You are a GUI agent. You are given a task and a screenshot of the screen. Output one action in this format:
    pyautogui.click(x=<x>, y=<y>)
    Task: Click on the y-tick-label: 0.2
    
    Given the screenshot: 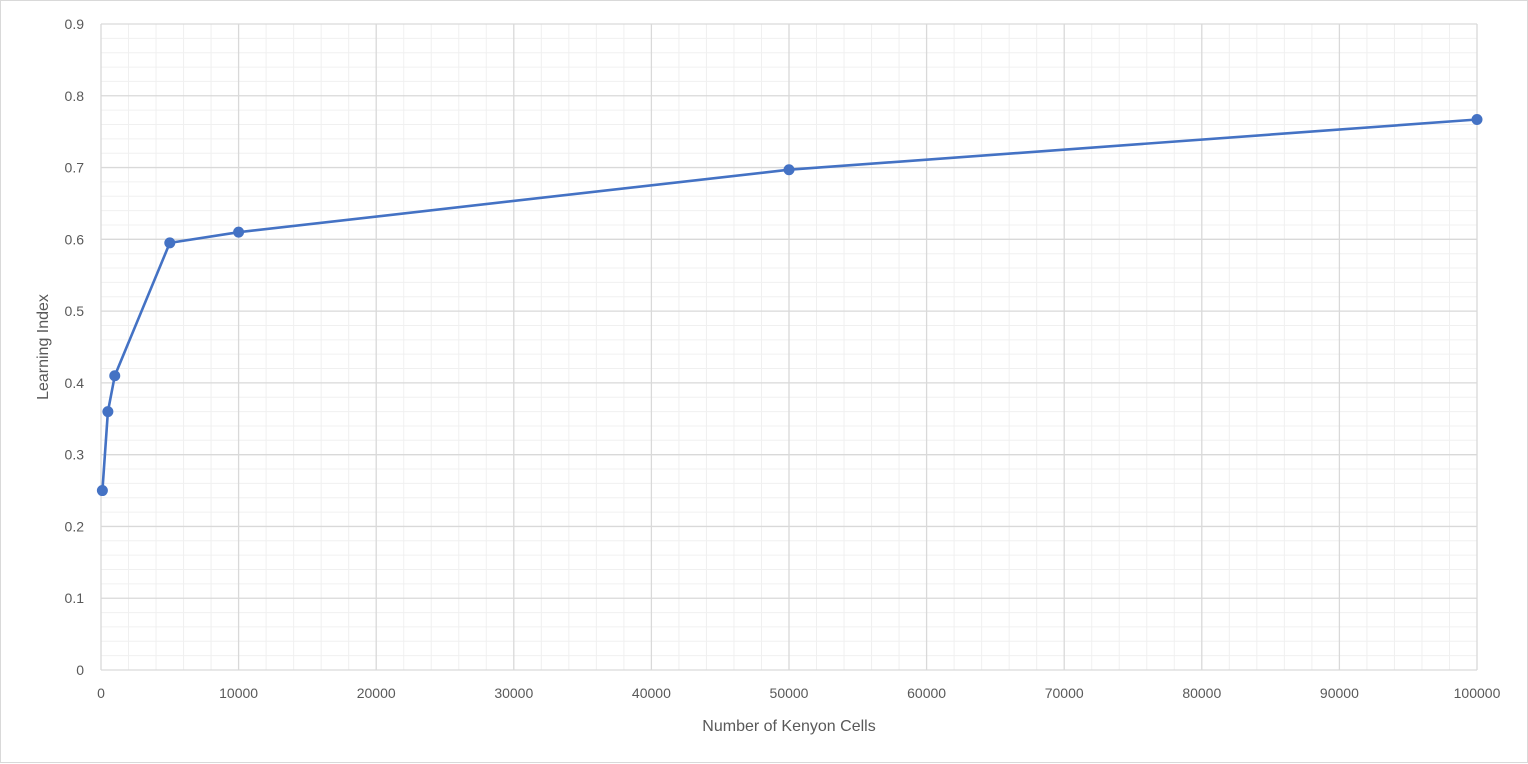 What is the action you would take?
    pyautogui.click(x=75, y=526)
    